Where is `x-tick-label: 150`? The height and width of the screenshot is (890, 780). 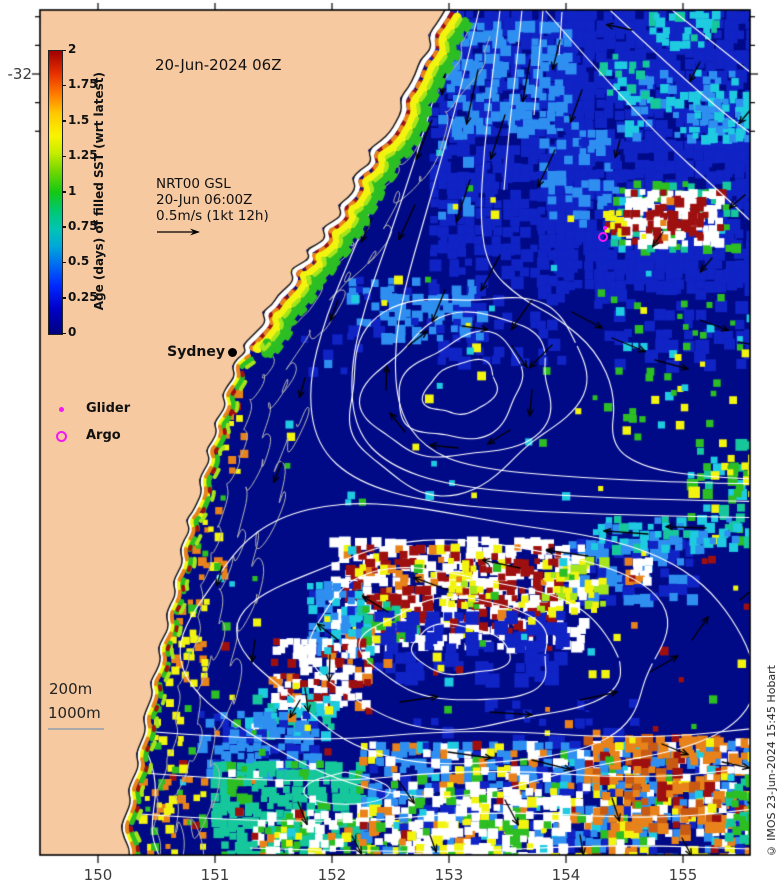 x-tick-label: 150 is located at coordinates (98, 875).